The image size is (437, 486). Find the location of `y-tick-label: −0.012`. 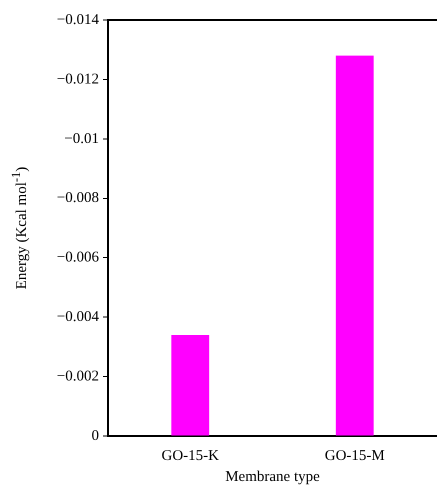

y-tick-label: −0.012 is located at coordinates (77, 79).